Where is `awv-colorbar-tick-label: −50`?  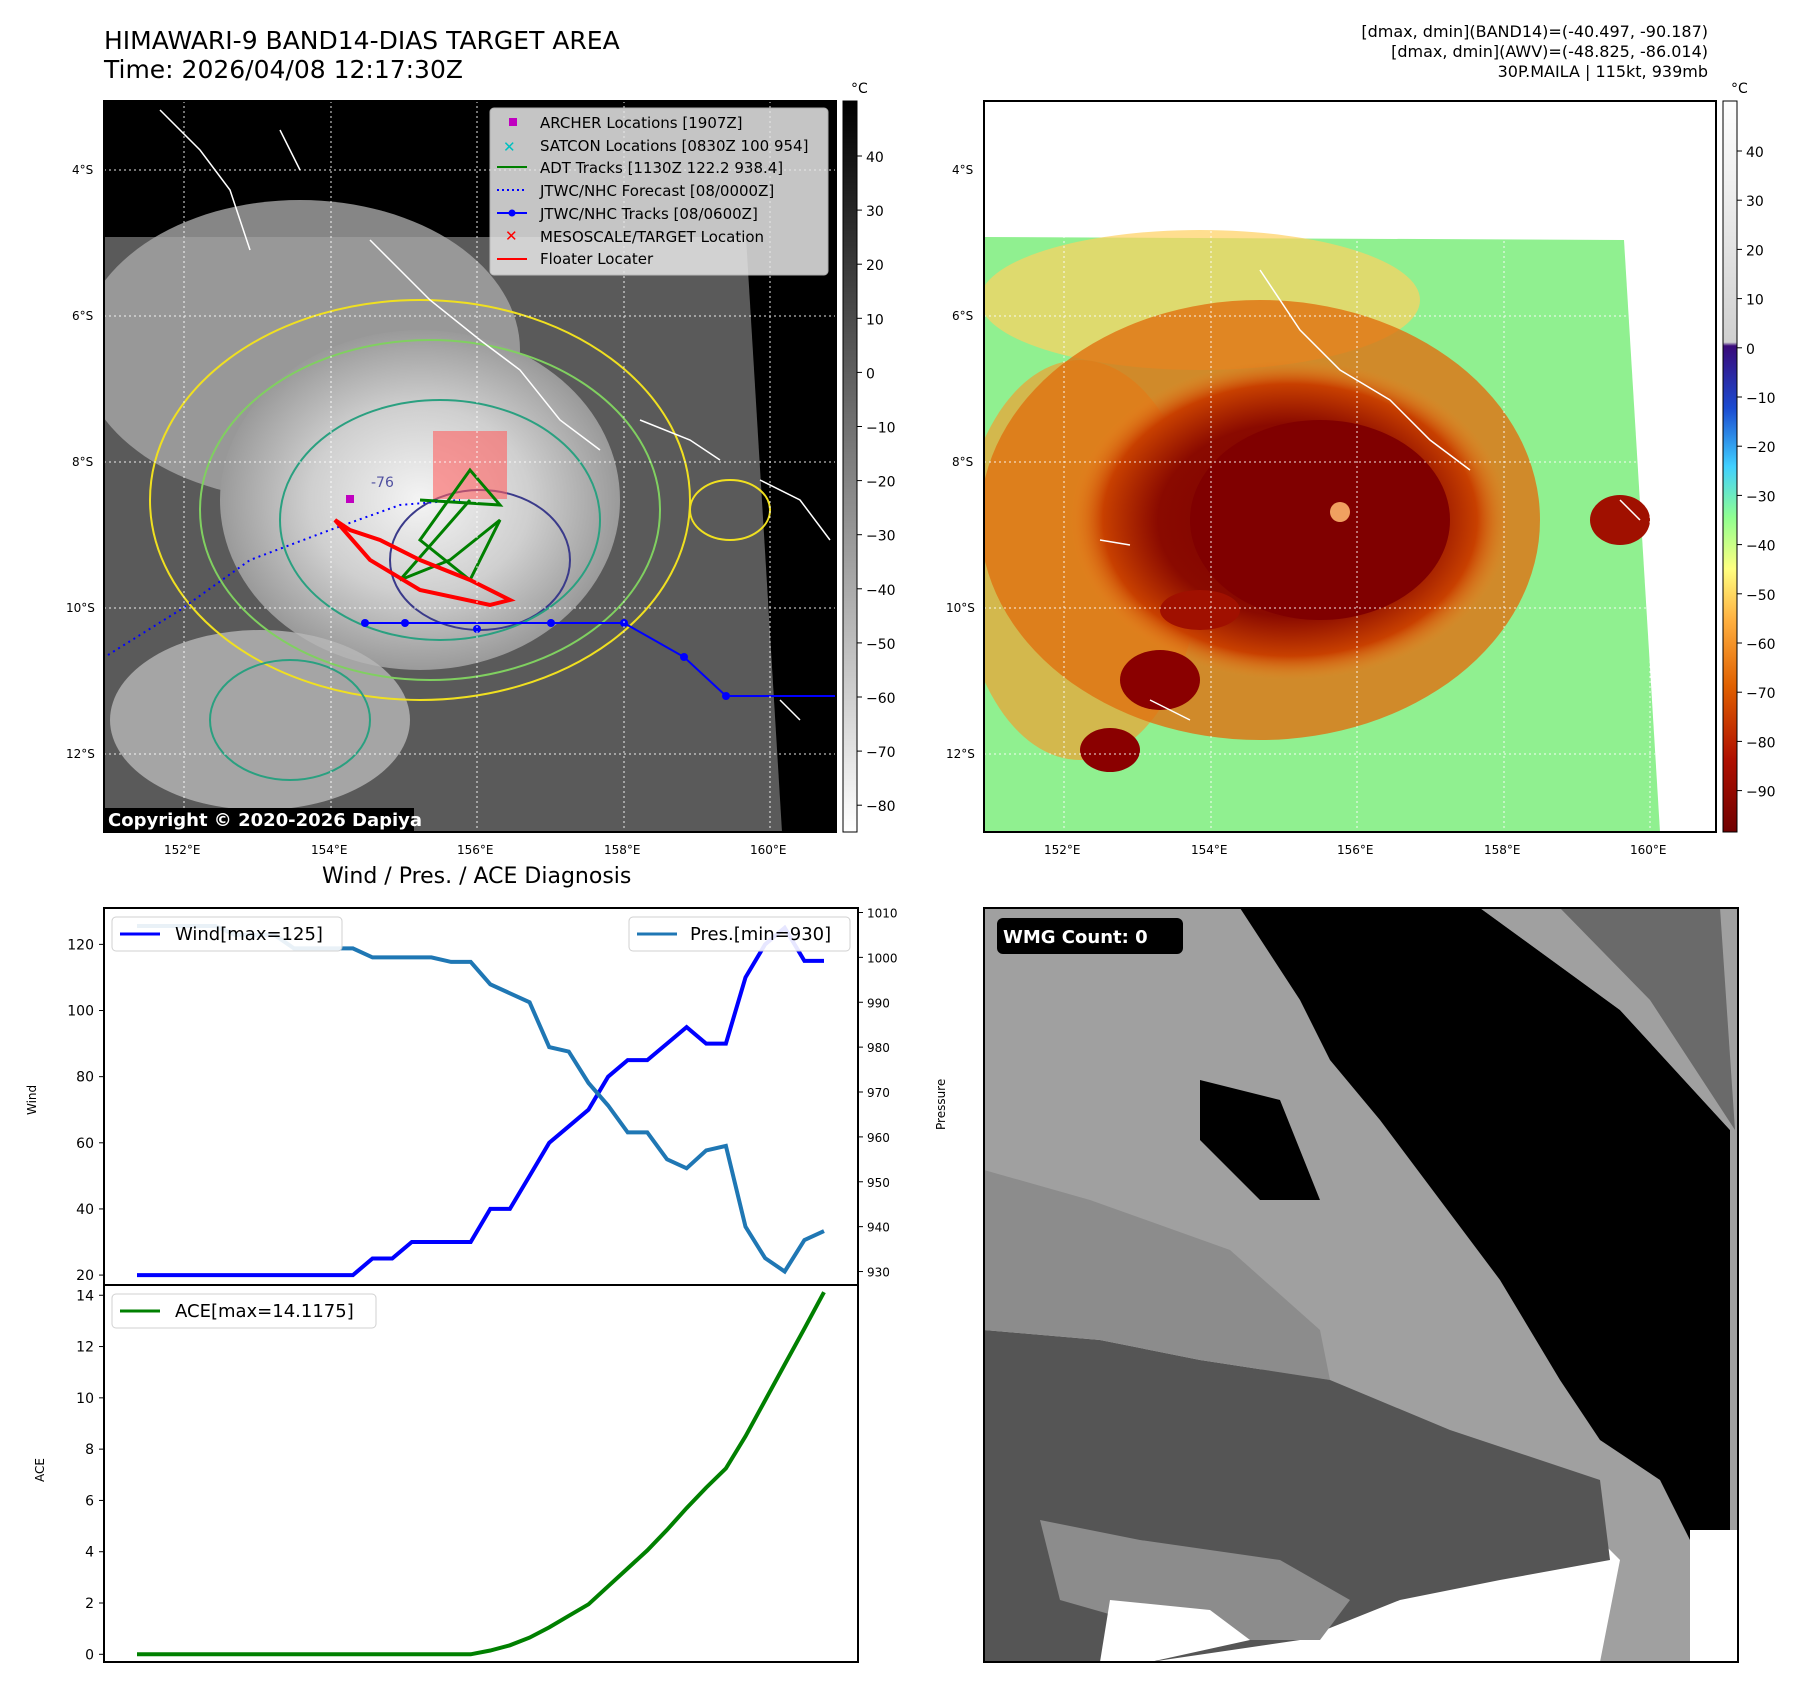 awv-colorbar-tick-label: −50 is located at coordinates (1761, 596).